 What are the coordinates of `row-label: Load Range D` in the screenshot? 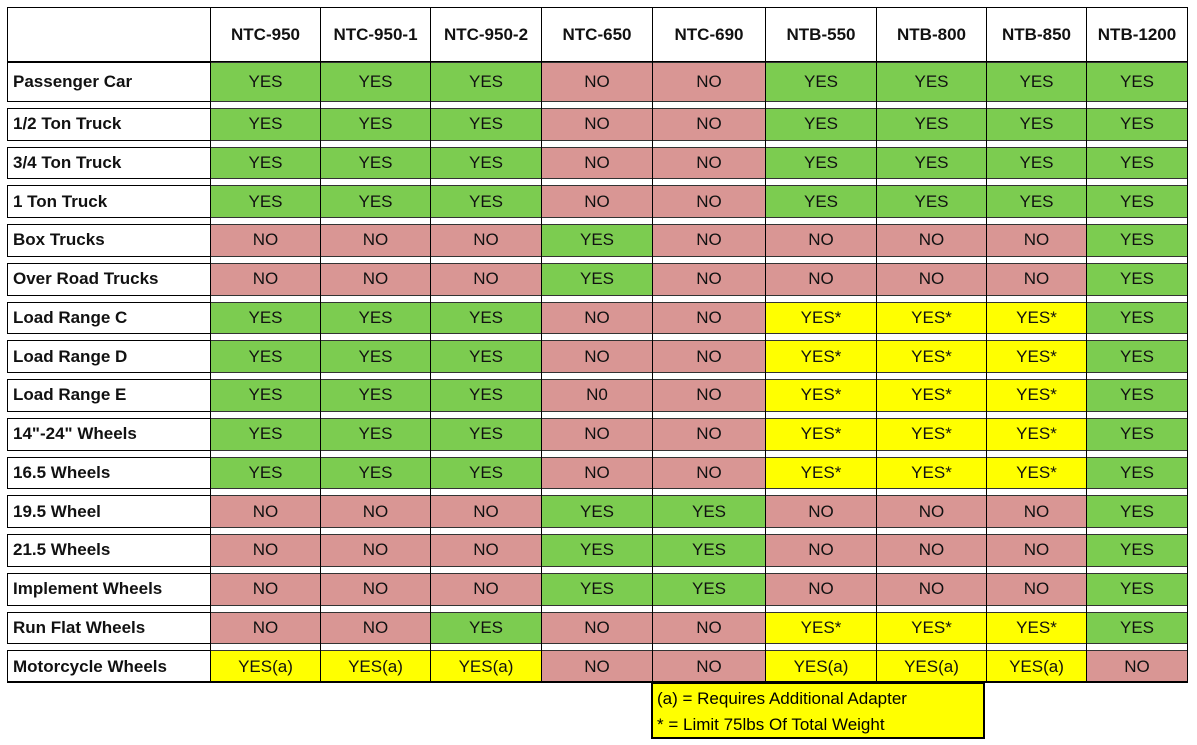 It's located at (109, 356).